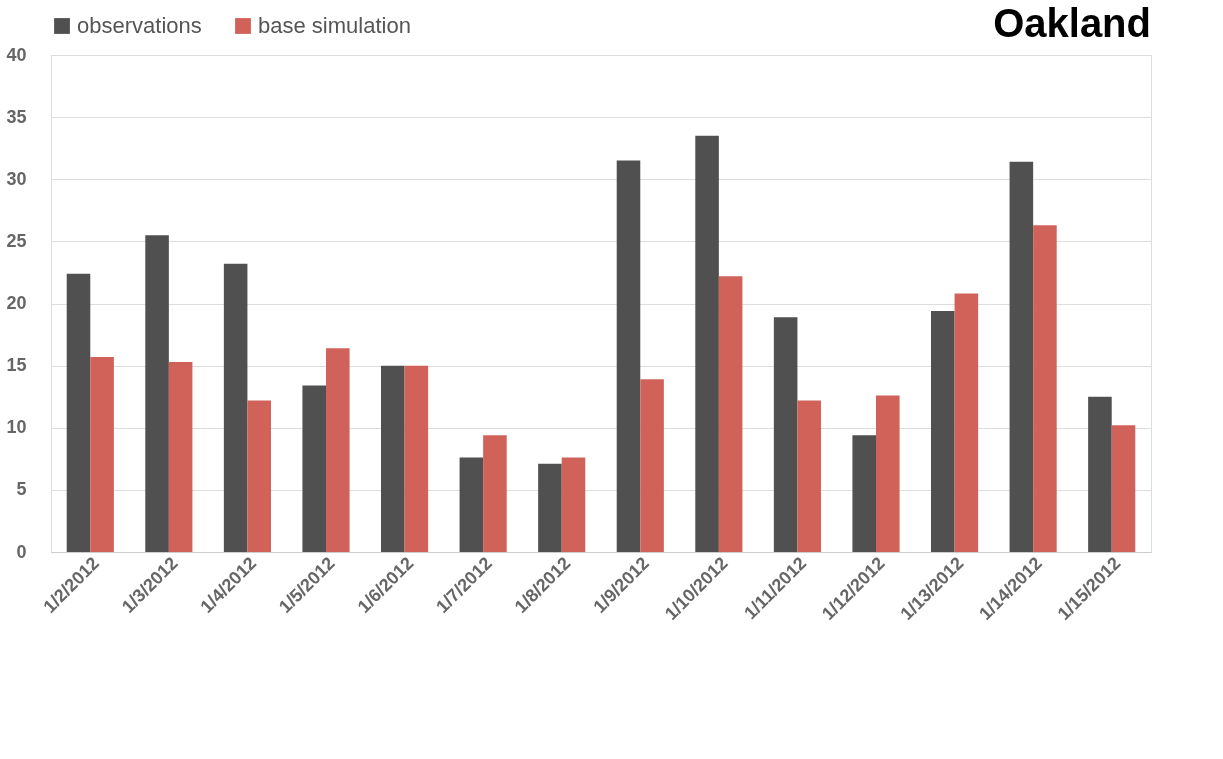 This screenshot has height=759, width=1223. I want to click on legend-label: base simulation, so click(334, 25).